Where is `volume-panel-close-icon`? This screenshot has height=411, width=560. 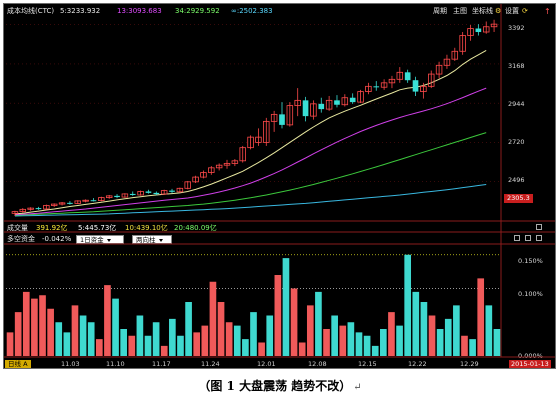 volume-panel-close-icon is located at coordinates (539, 227).